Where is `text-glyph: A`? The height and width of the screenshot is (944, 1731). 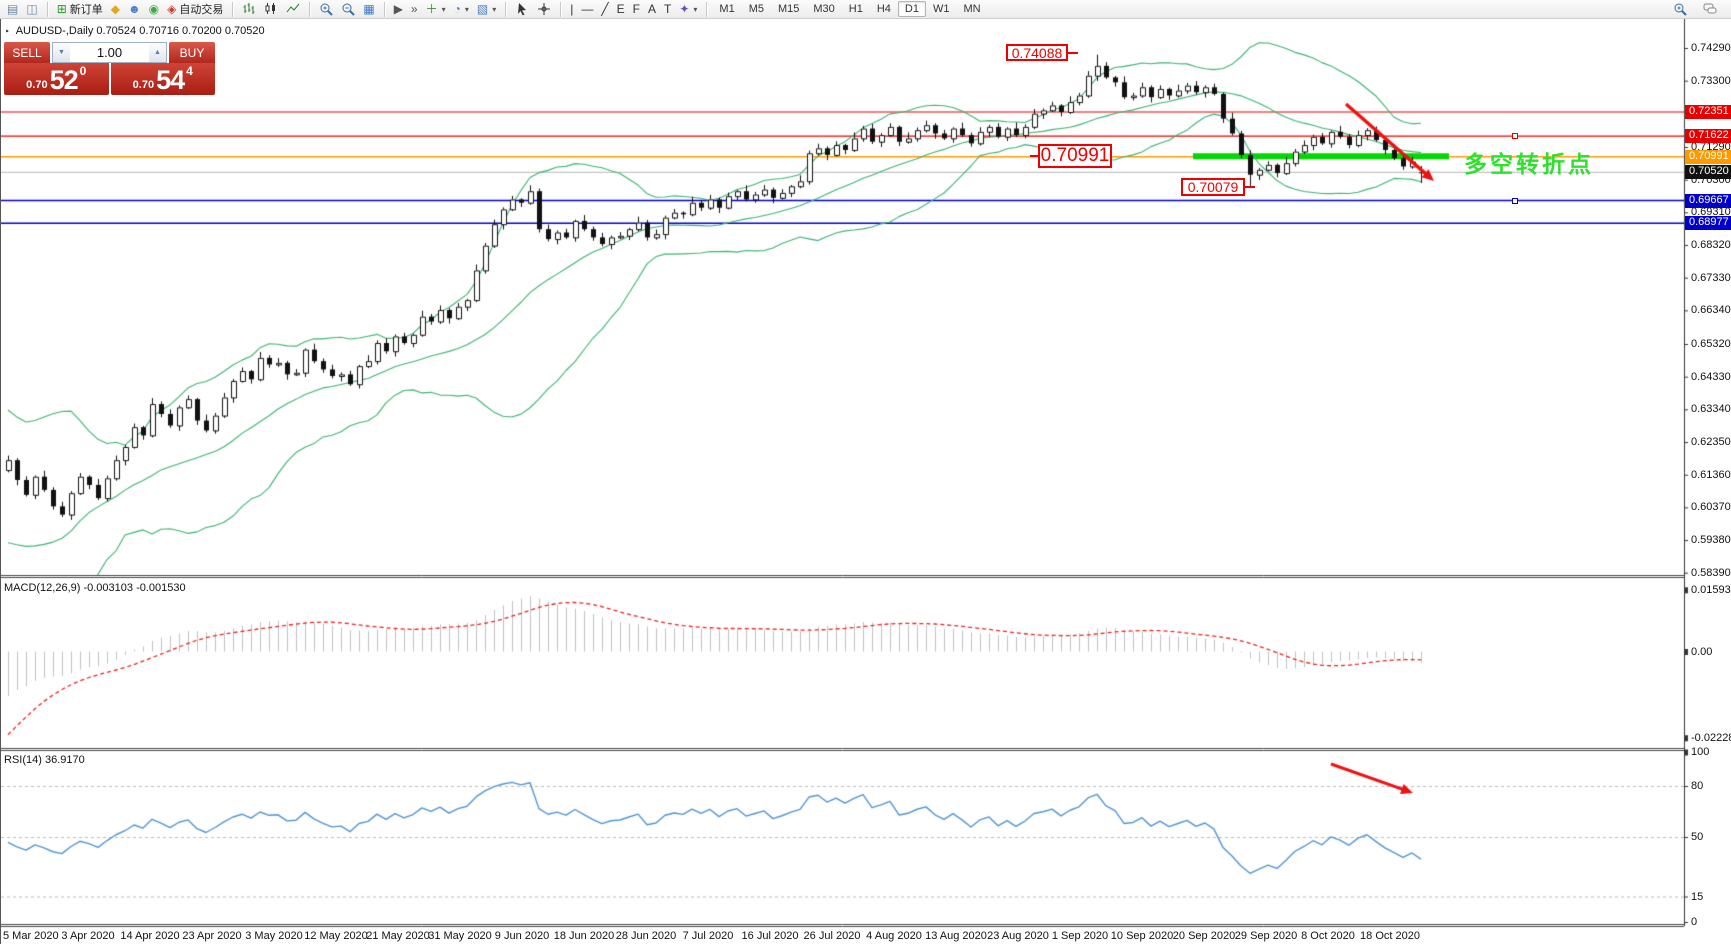 text-glyph: A is located at coordinates (651, 9).